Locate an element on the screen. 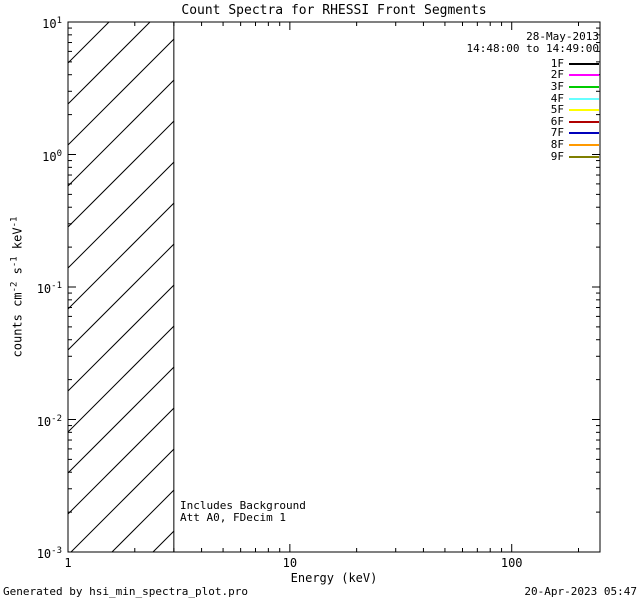 Image resolution: width=640 pixels, height=600 pixels. legend-entry-label: 4F is located at coordinates (557, 98).